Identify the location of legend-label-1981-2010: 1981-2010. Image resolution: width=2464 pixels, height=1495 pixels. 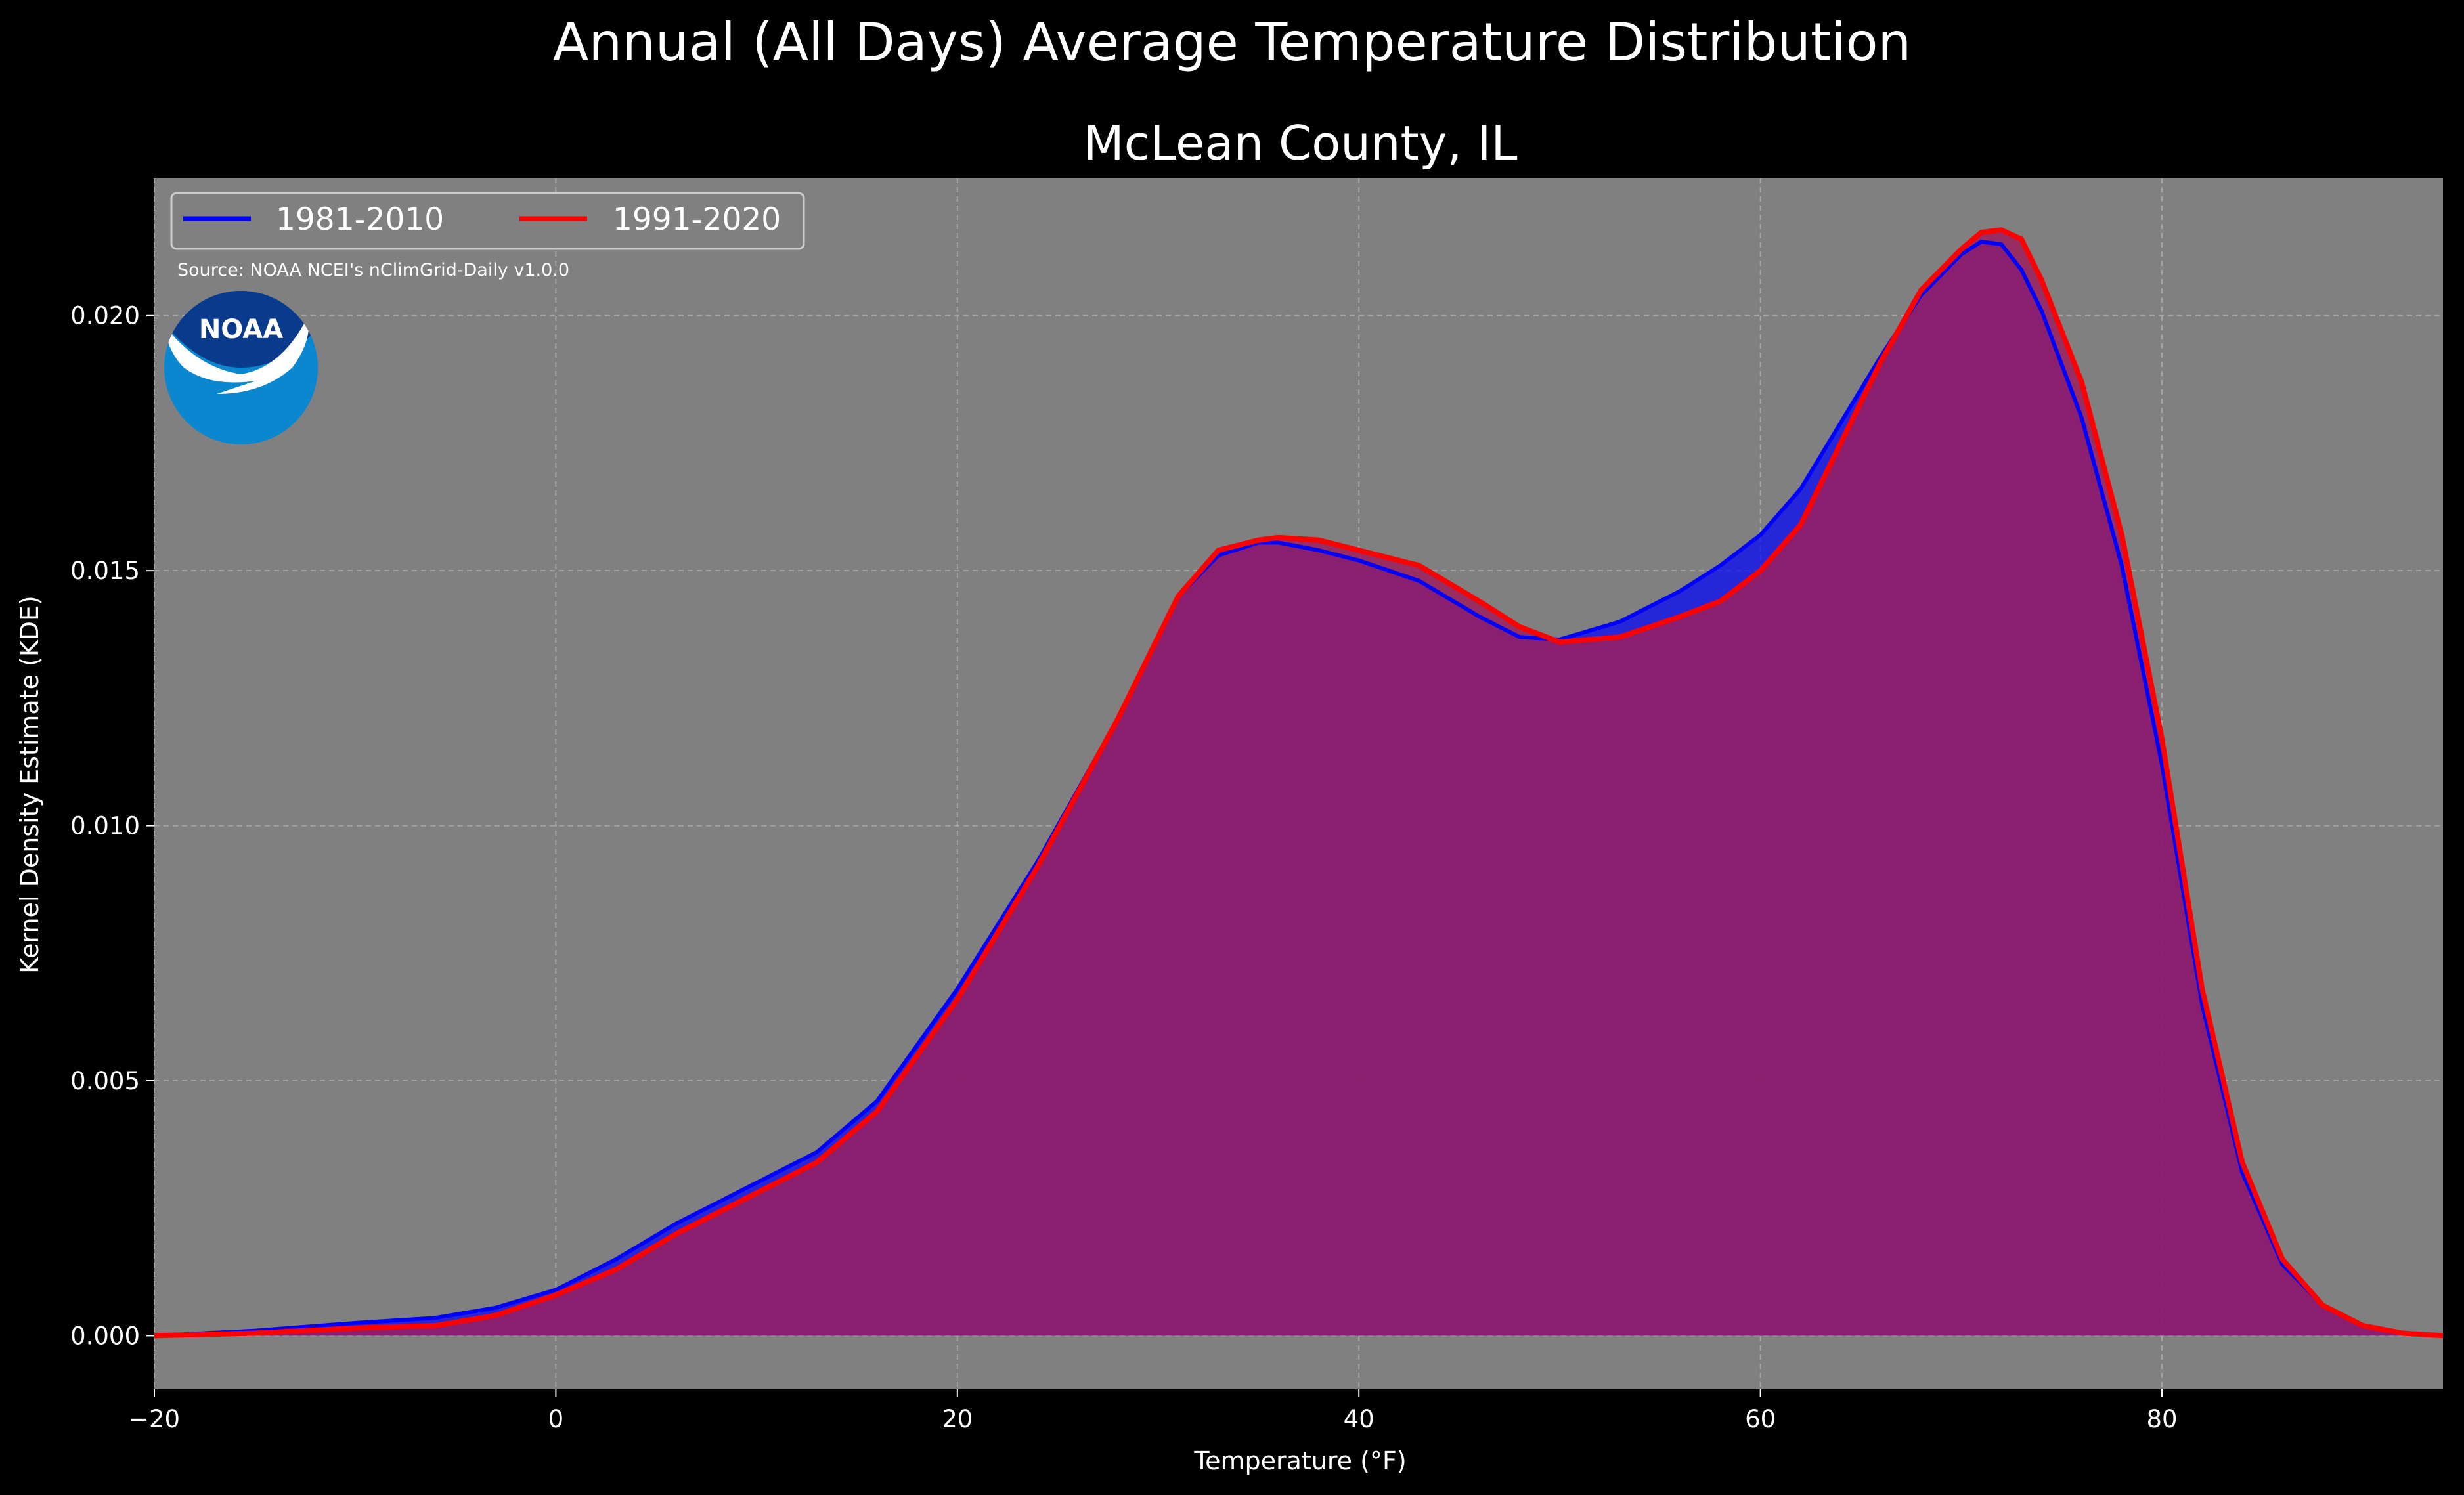
(360, 220).